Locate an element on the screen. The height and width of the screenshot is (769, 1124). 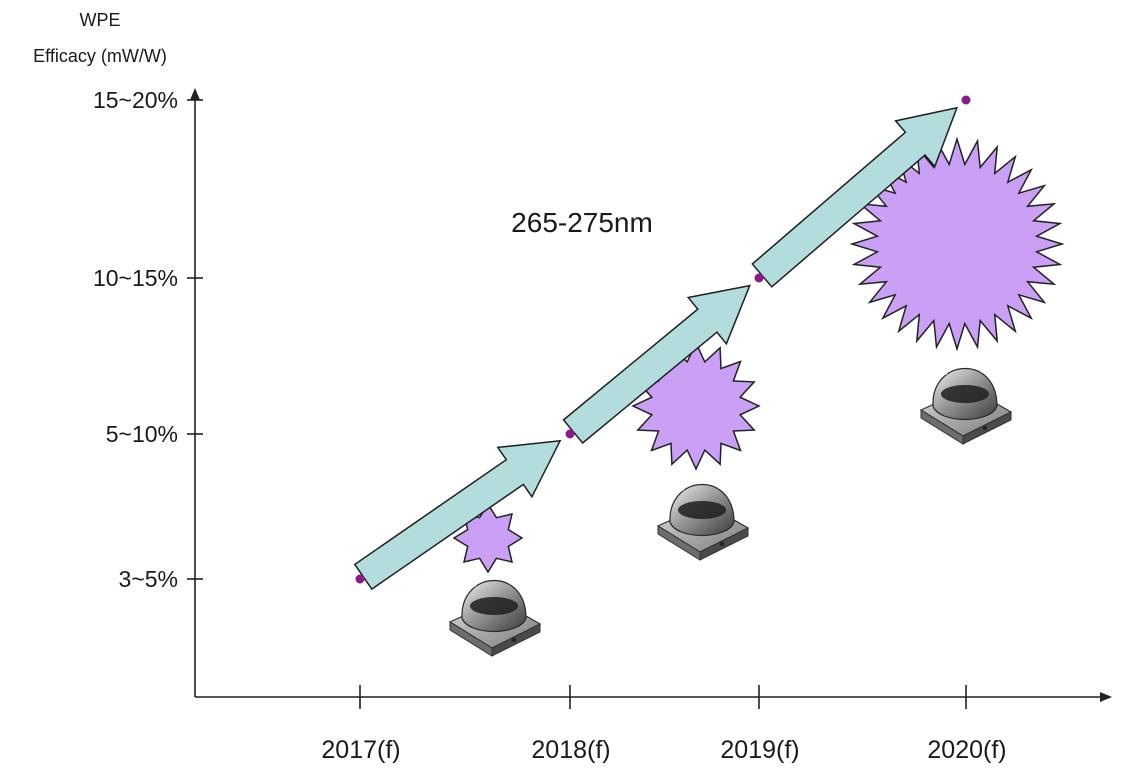
y-tick-label: 5~10% is located at coordinates (142, 434).